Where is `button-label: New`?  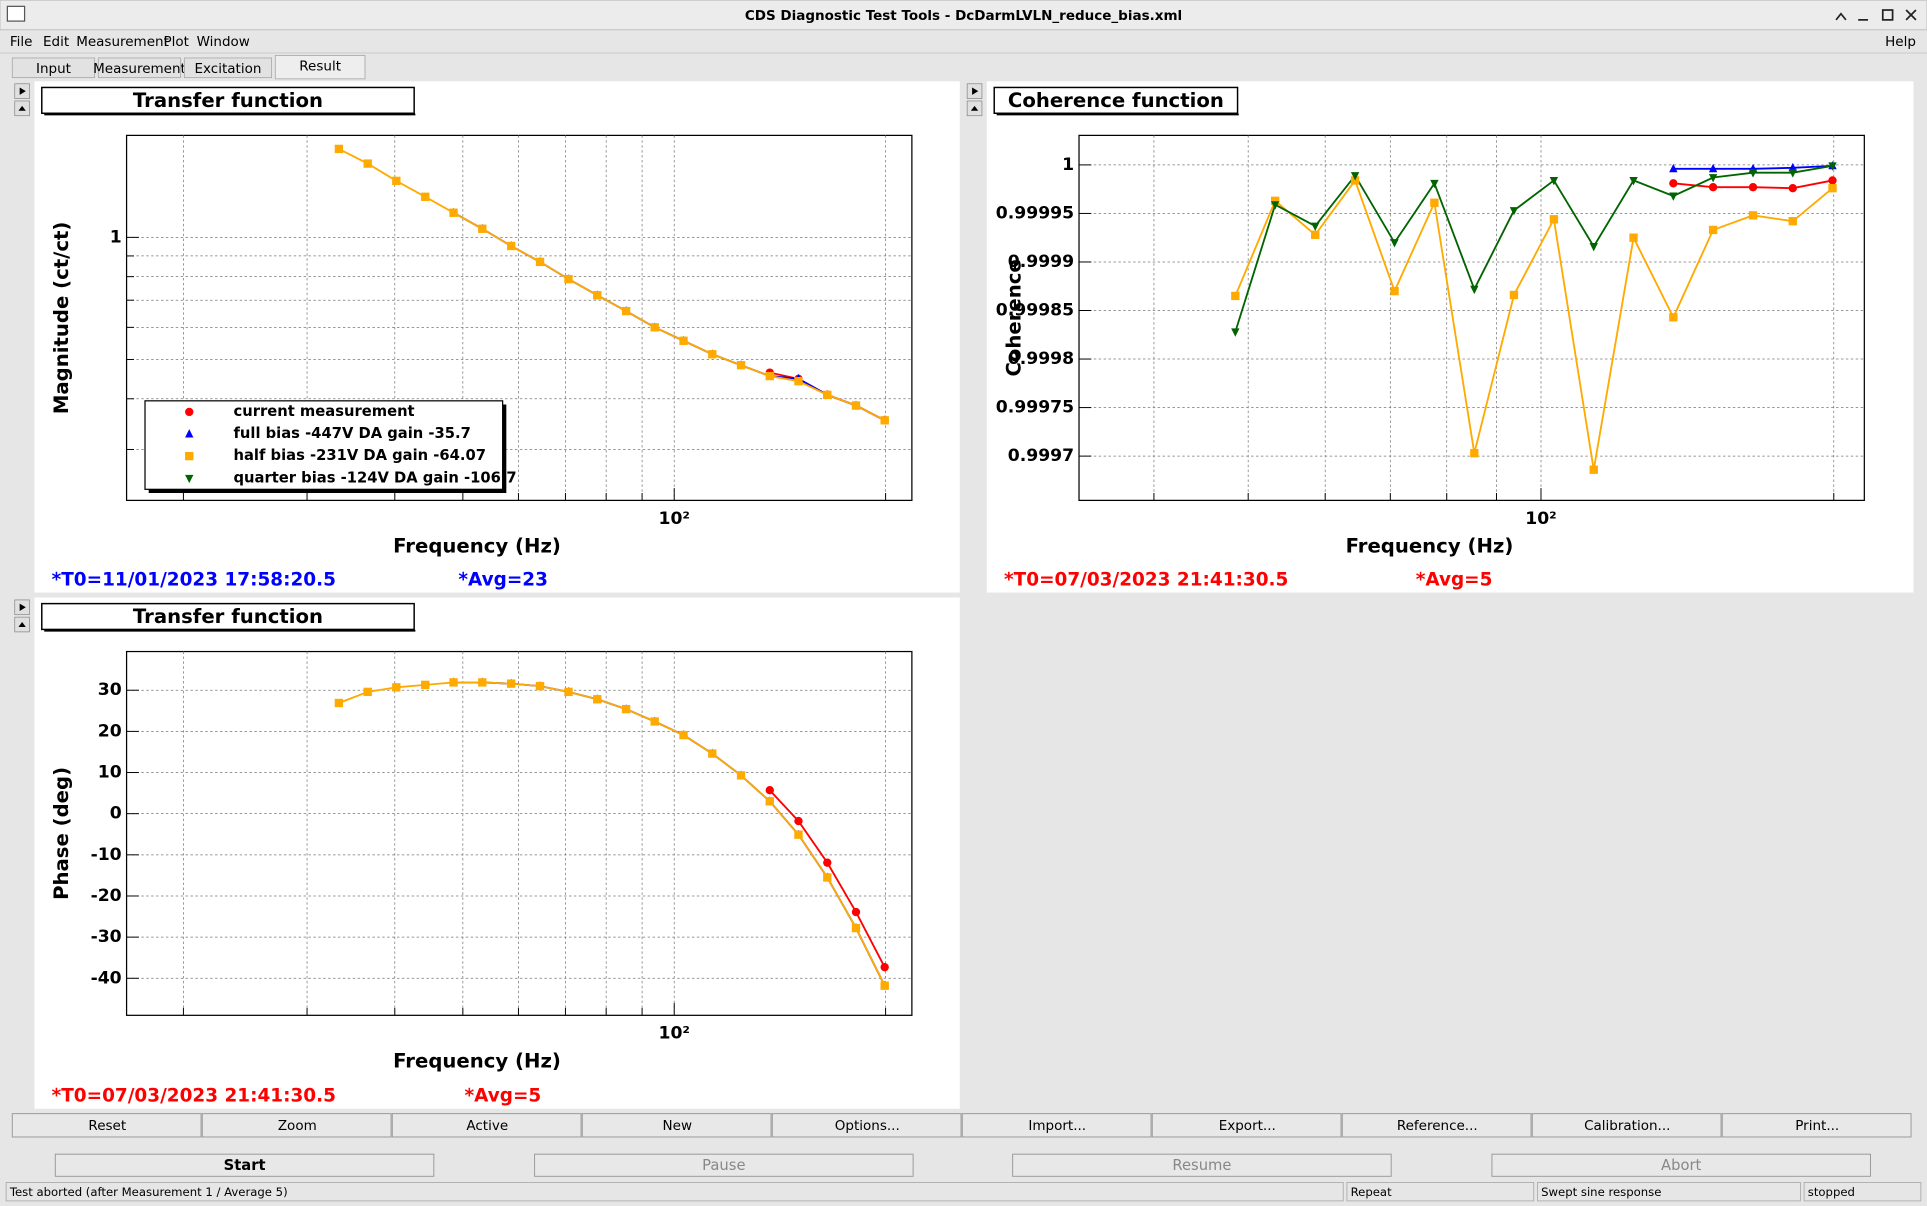 button-label: New is located at coordinates (677, 1126).